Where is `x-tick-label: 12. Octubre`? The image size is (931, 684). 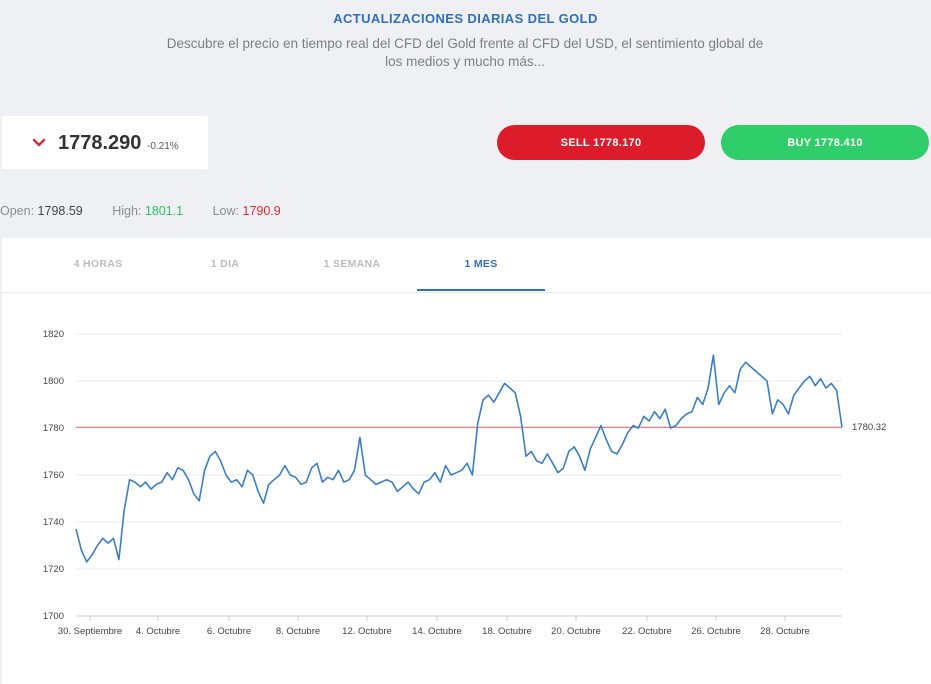 x-tick-label: 12. Octubre is located at coordinates (367, 631).